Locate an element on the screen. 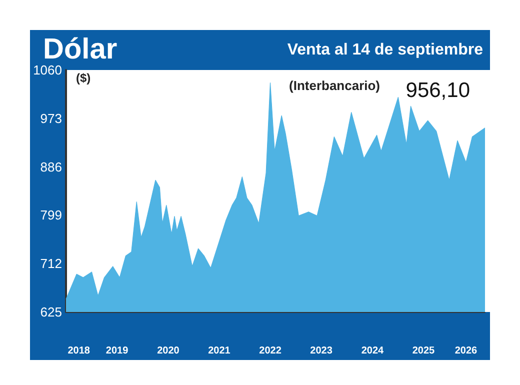  x-tick-label: 2023 is located at coordinates (321, 351).